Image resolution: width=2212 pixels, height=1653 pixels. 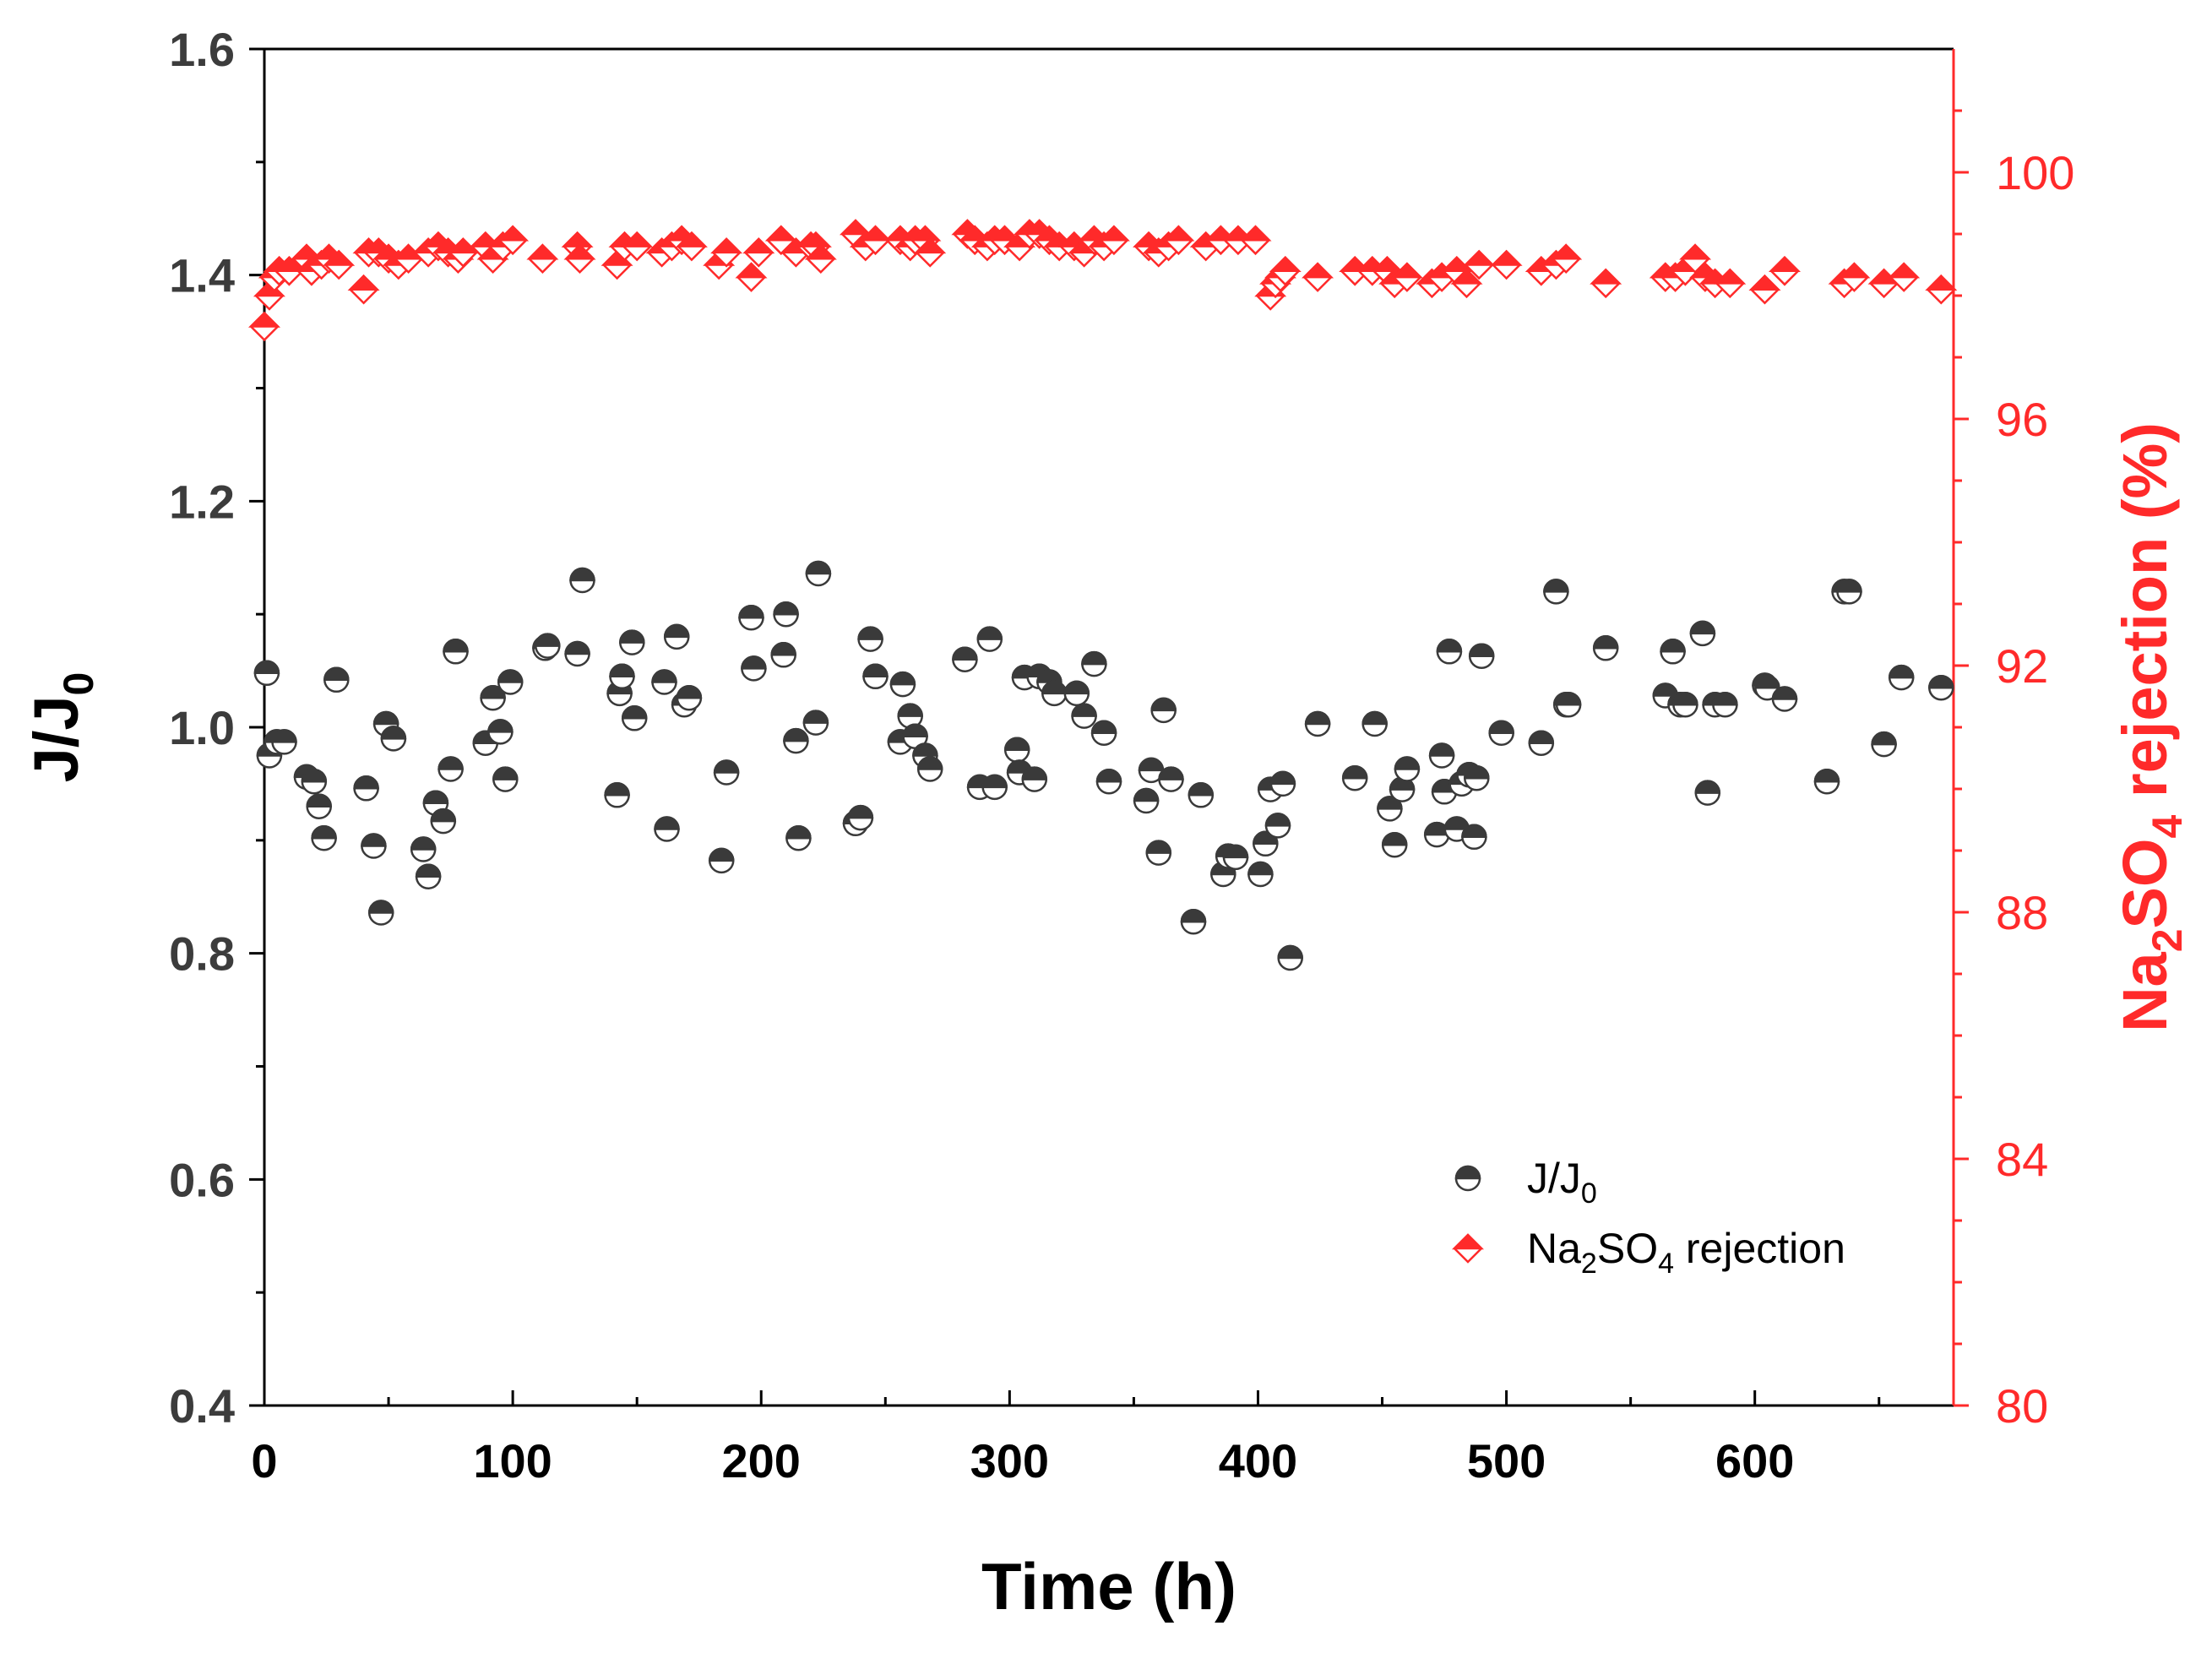 I want to click on right-y-label-post: rejection (%), so click(x=2145, y=618).